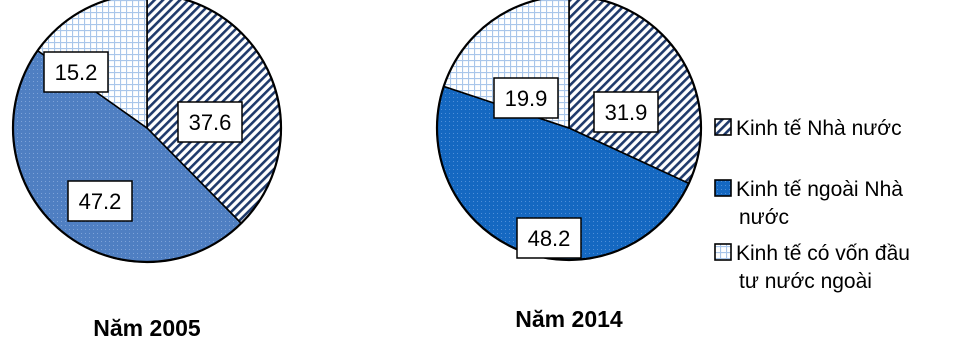 This screenshot has height=343, width=979. What do you see at coordinates (569, 319) in the screenshot?
I see `pie-year-label: Năm 2014` at bounding box center [569, 319].